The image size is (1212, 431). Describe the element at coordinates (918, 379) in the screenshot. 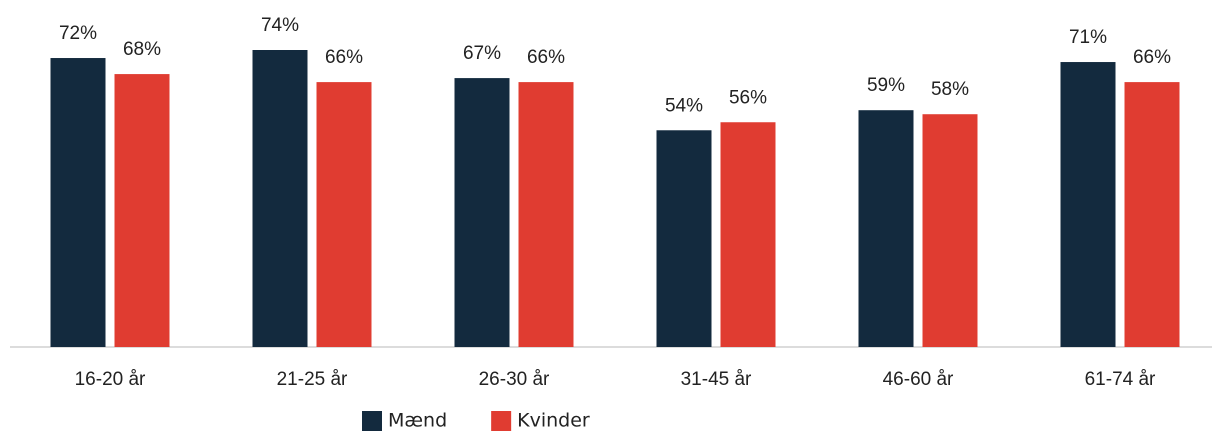

I see `x-tick-label: 46-60 år` at that location.